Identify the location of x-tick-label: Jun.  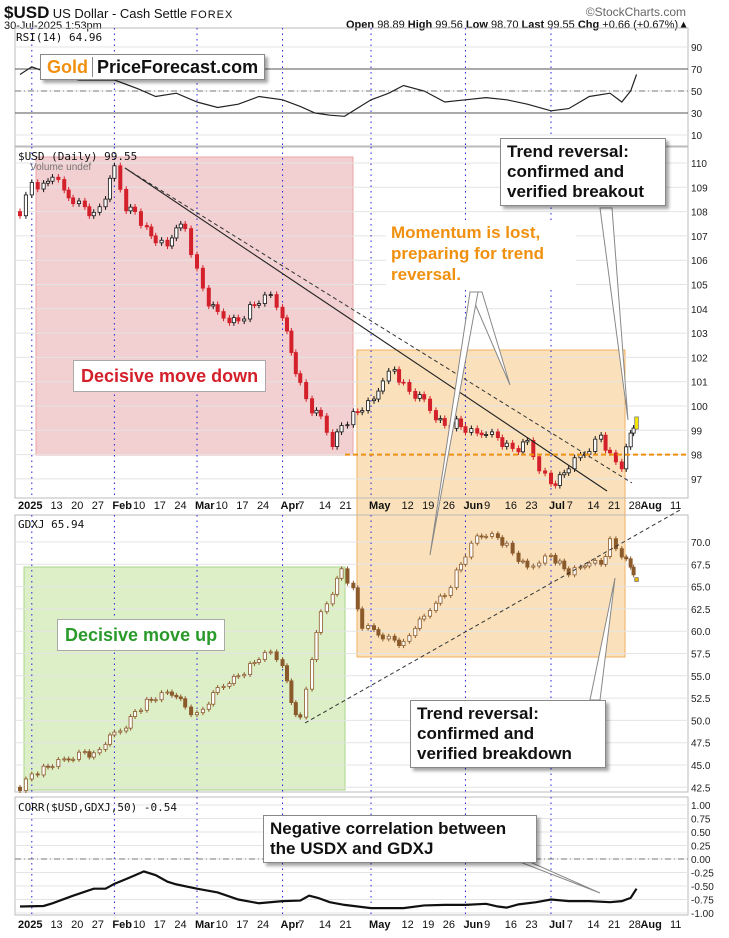
(473, 506).